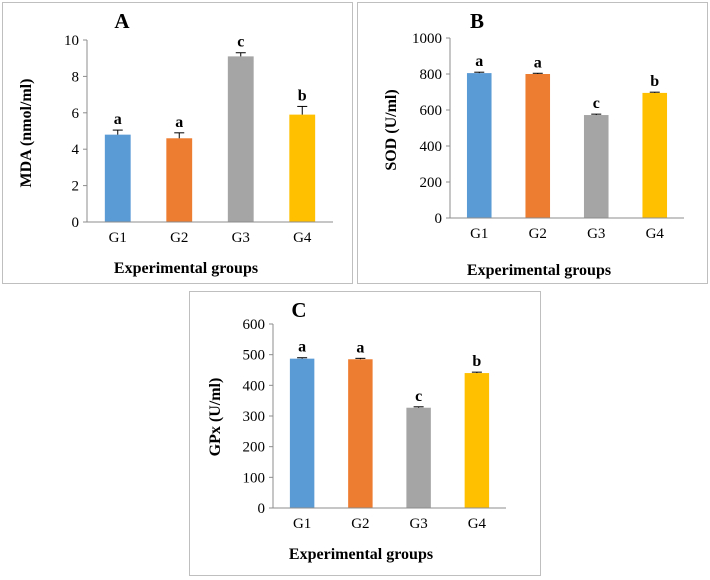  Describe the element at coordinates (179, 180) in the screenshot. I see `bar-a-g2` at that location.